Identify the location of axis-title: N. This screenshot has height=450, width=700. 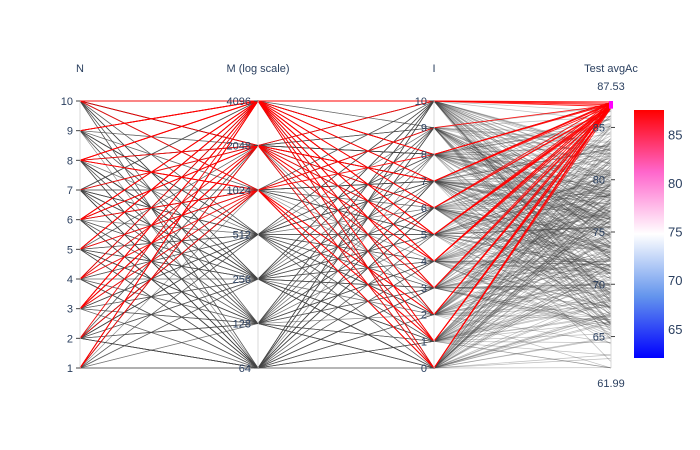
(80, 69).